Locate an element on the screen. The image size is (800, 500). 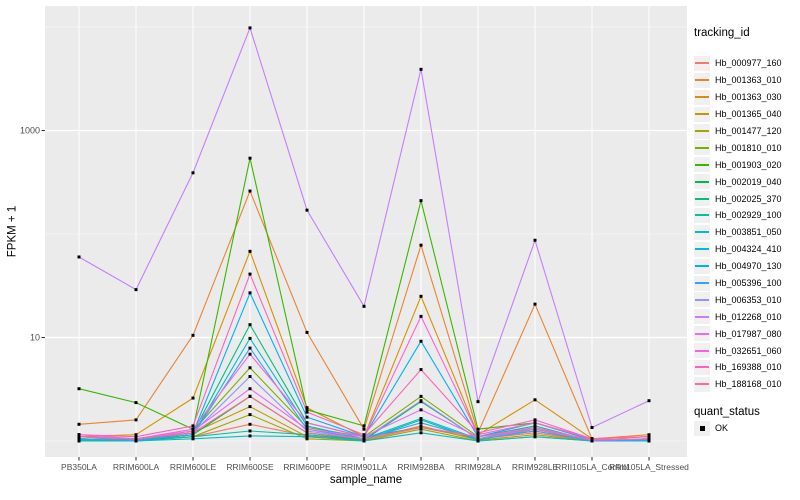
legend-item-label: Hb_003851_050 is located at coordinates (748, 232).